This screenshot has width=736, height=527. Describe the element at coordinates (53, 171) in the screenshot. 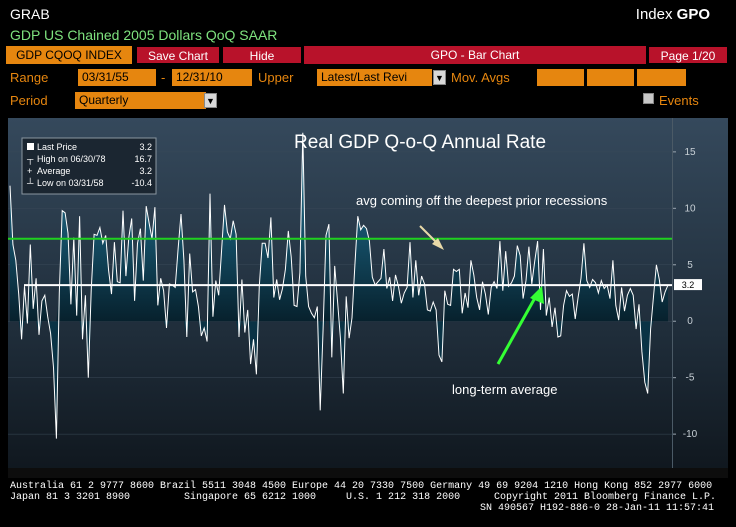

I see `legend-average-label: Average` at that location.